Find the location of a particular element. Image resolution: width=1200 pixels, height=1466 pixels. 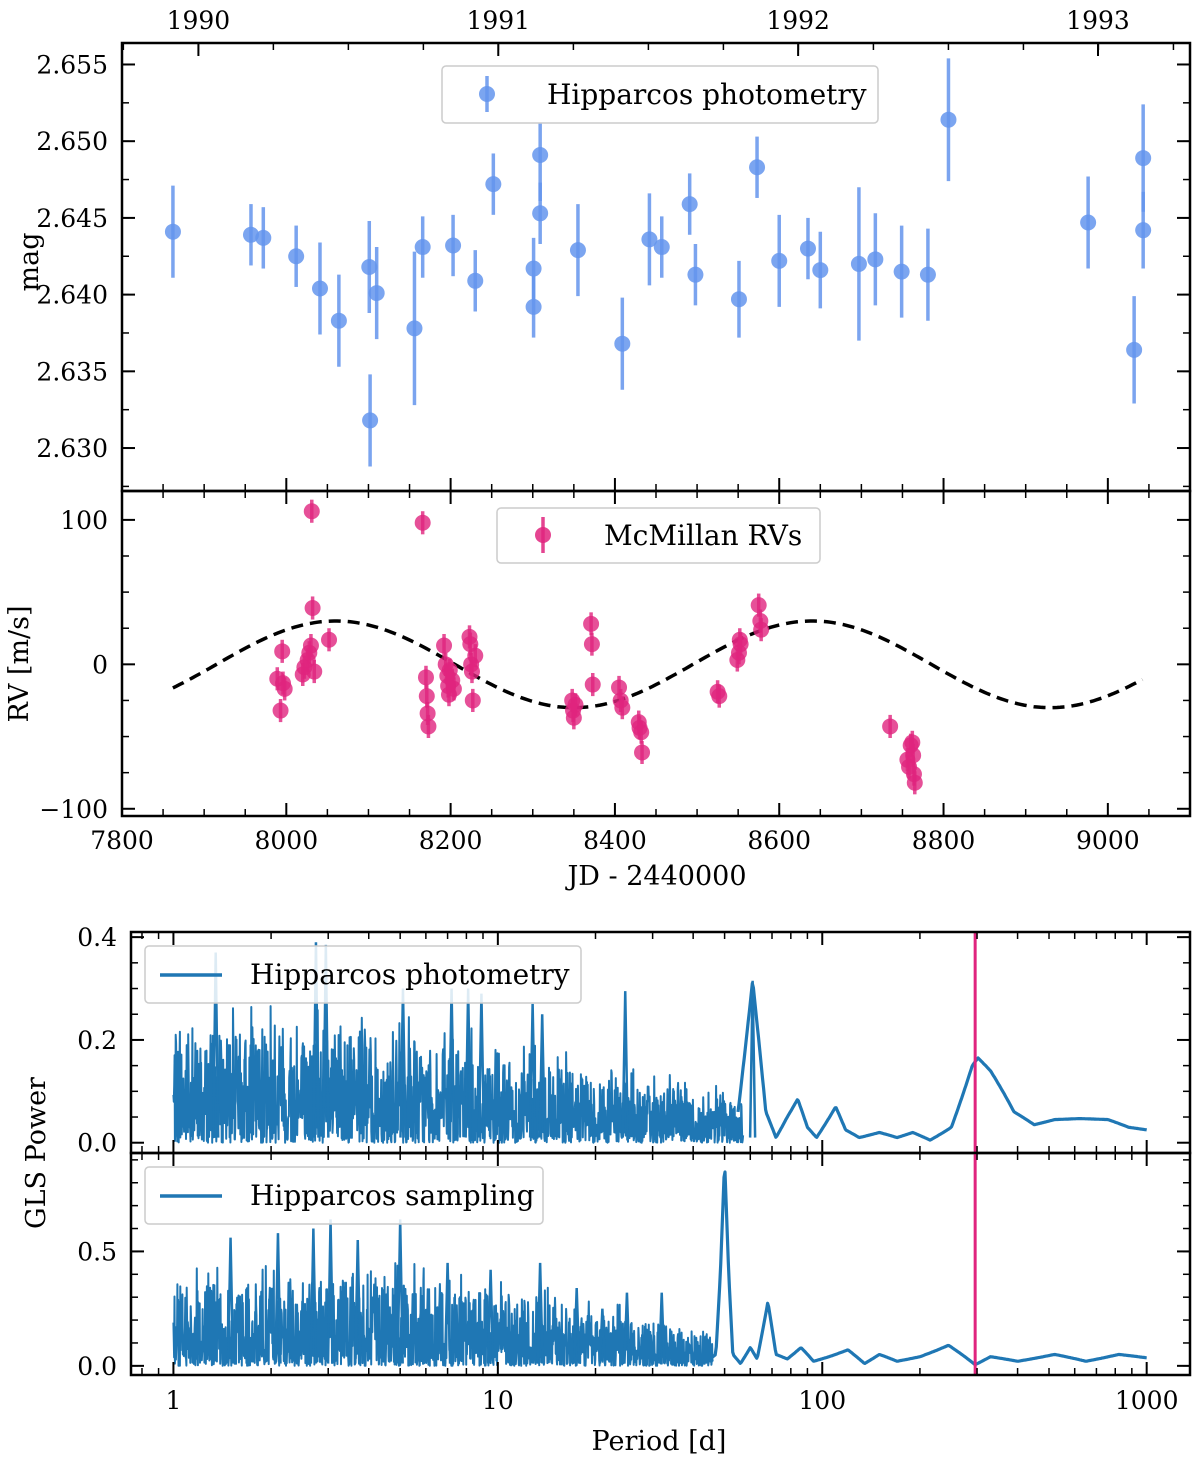

photometry-legend: Hipparcos photometry is located at coordinates (660, 94).